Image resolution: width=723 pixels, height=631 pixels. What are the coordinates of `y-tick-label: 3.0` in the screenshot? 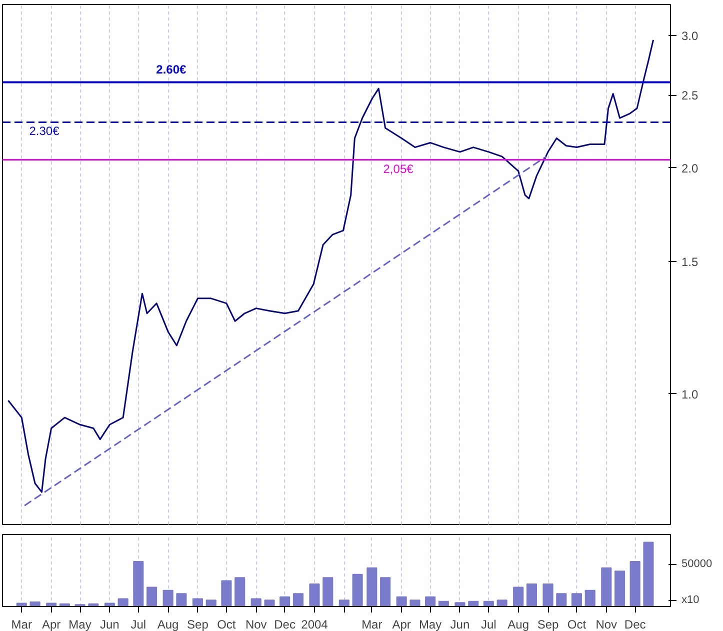 It's located at (690, 36).